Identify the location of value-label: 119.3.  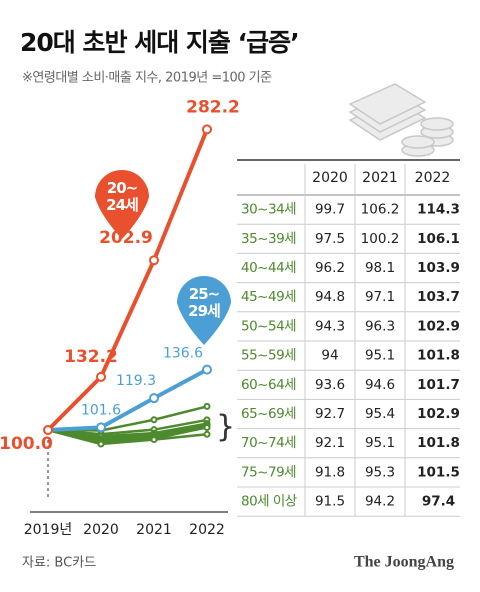
(136, 381).